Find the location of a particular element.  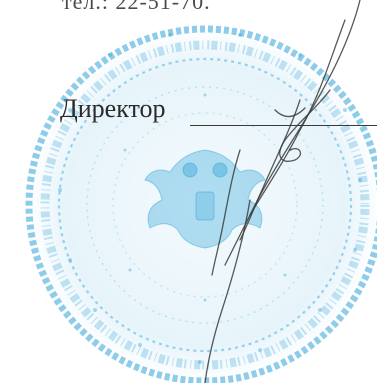

phone-line: тел.: 22-51-70. is located at coordinates (136, 7).